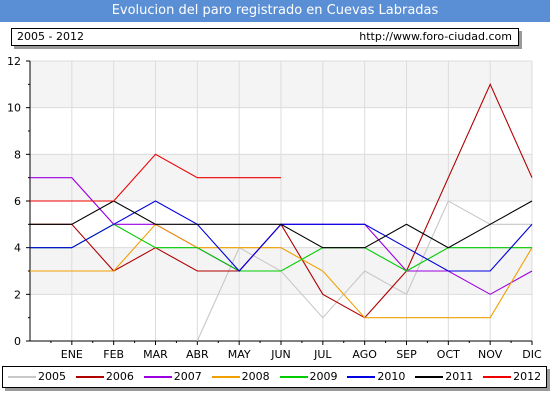 This screenshot has height=400, width=550. Describe the element at coordinates (52, 376) in the screenshot. I see `legend-label: 2005` at that location.